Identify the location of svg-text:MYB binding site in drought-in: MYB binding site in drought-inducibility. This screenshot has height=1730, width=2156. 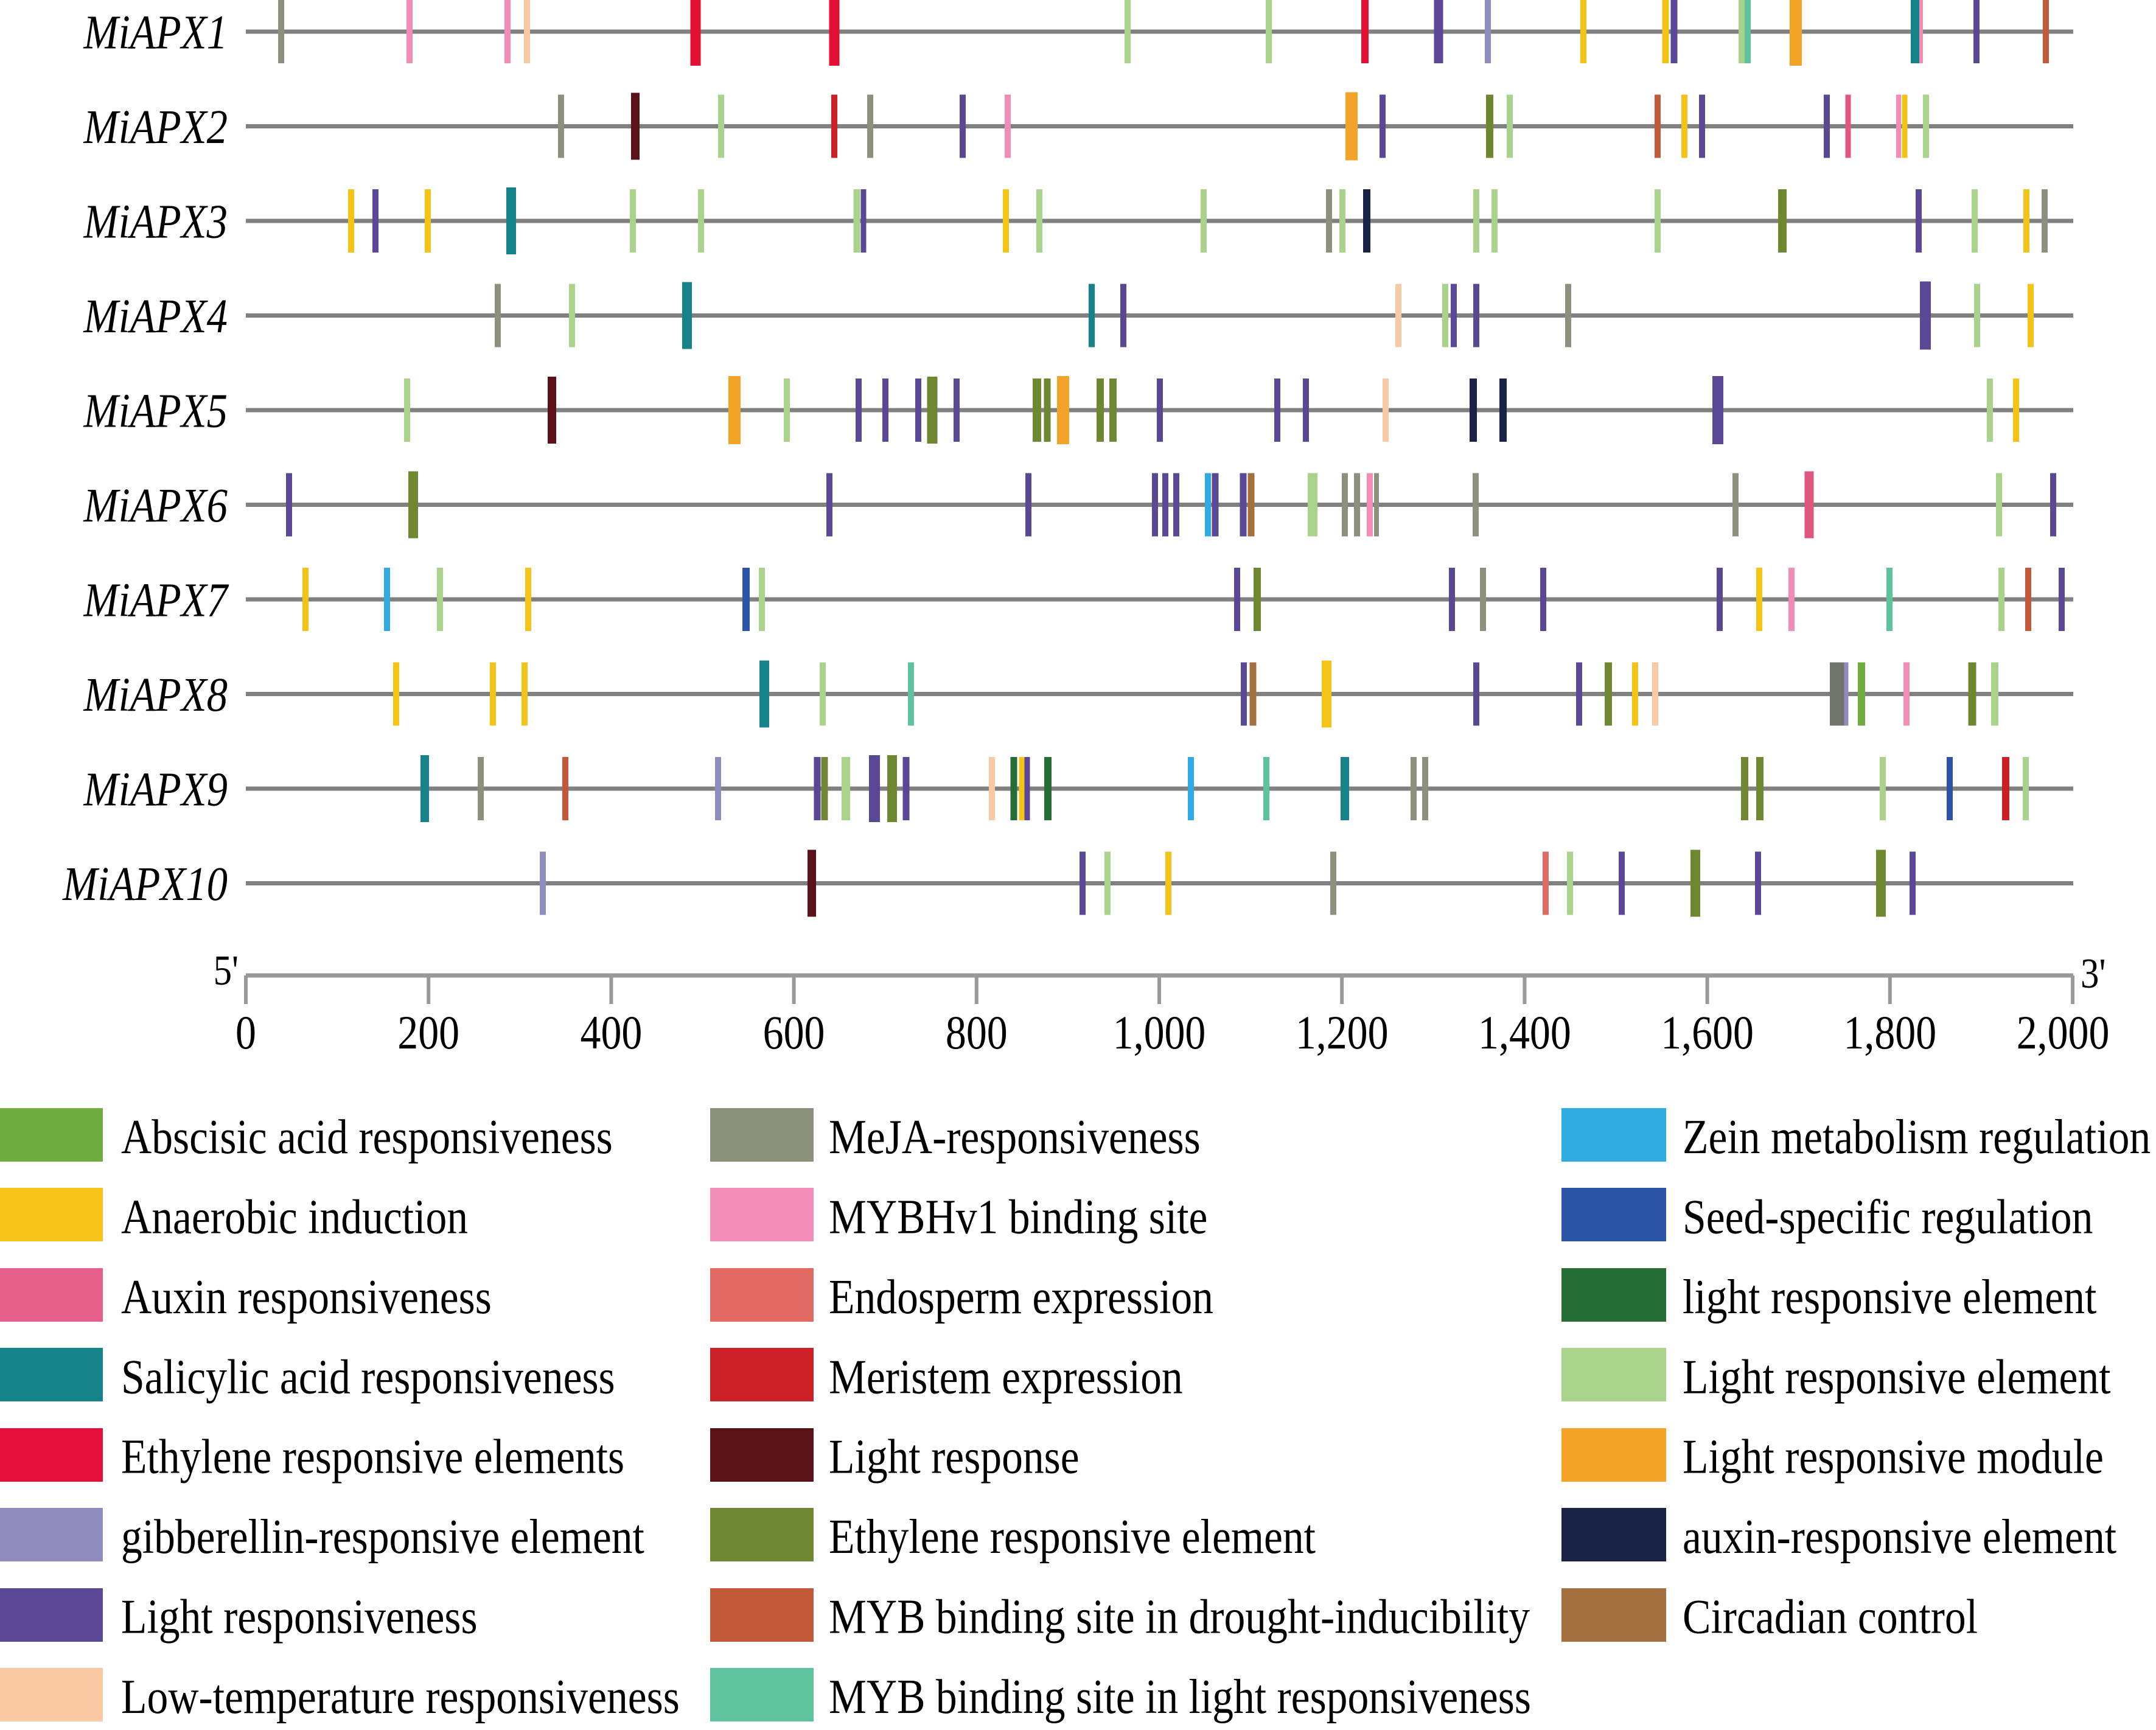
(1180, 1617).